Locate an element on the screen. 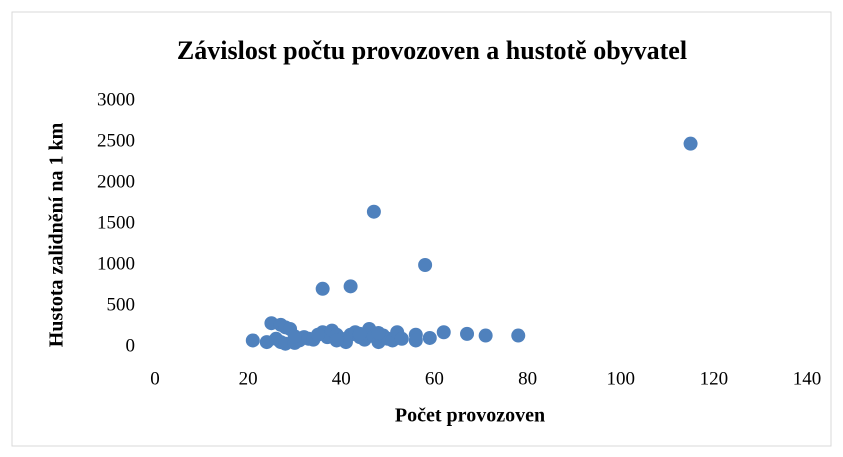 Image resolution: width=843 pixels, height=457 pixels. x-tick-label: 100 is located at coordinates (620, 378).